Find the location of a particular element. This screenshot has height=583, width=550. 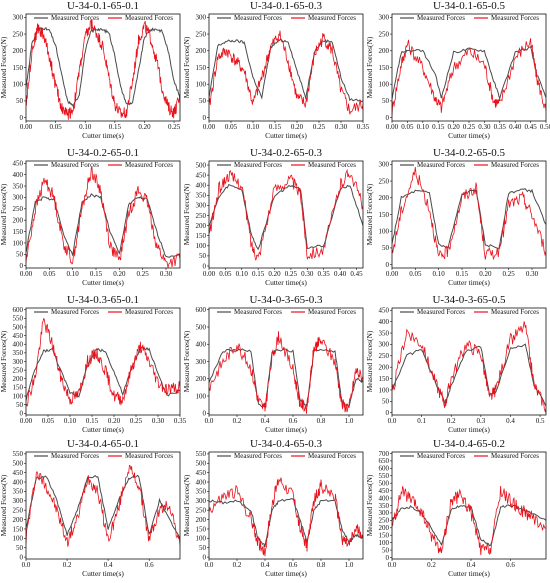

x-tick-label: 0.50 is located at coordinates (545, 127).